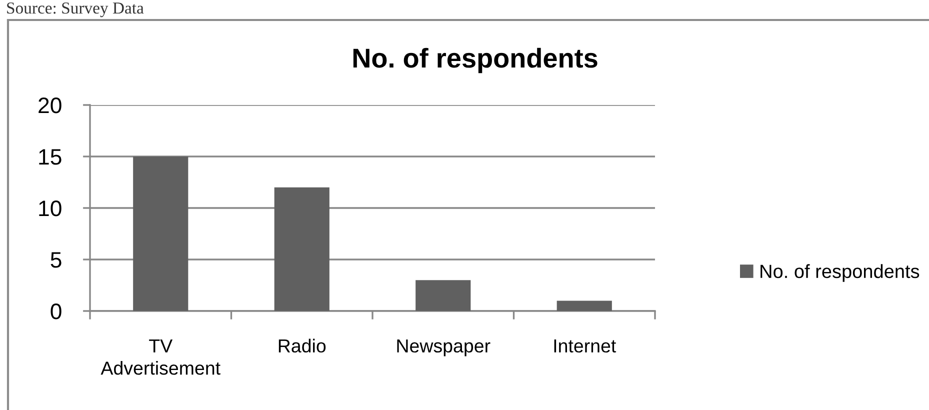 Image resolution: width=929 pixels, height=410 pixels. What do you see at coordinates (585, 346) in the screenshot?
I see `x-tick-label: Internet` at bounding box center [585, 346].